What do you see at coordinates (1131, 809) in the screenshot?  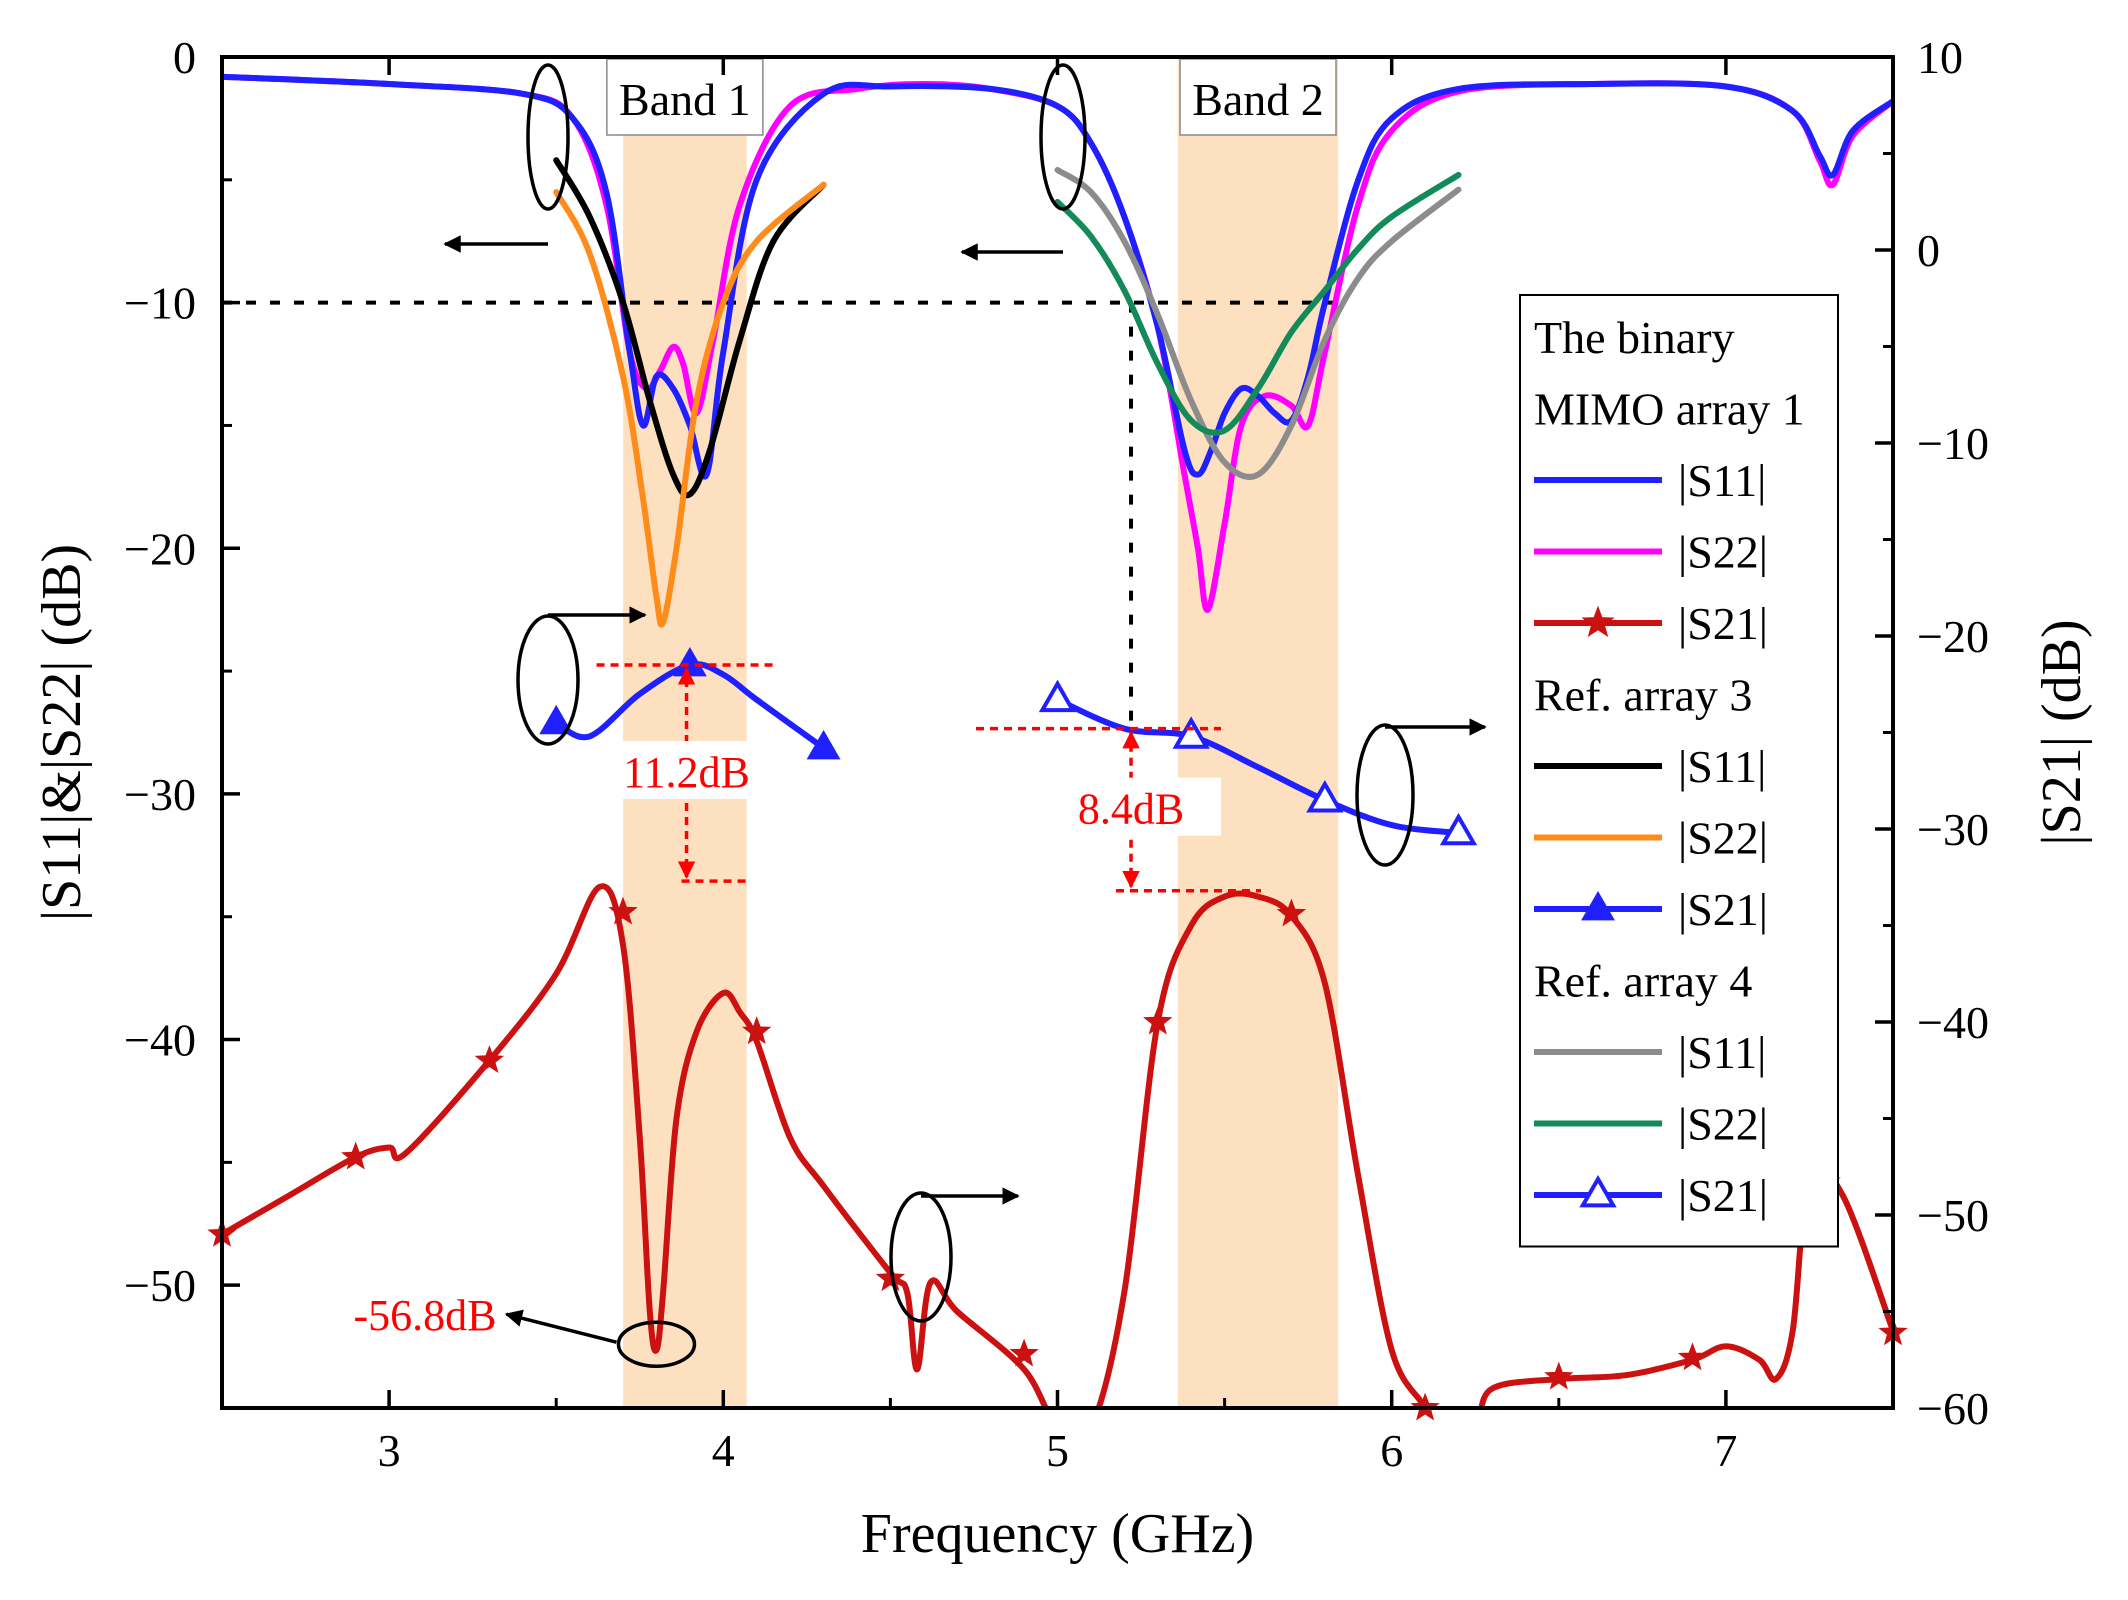 I see `annotation-1-label: 8.4dB` at bounding box center [1131, 809].